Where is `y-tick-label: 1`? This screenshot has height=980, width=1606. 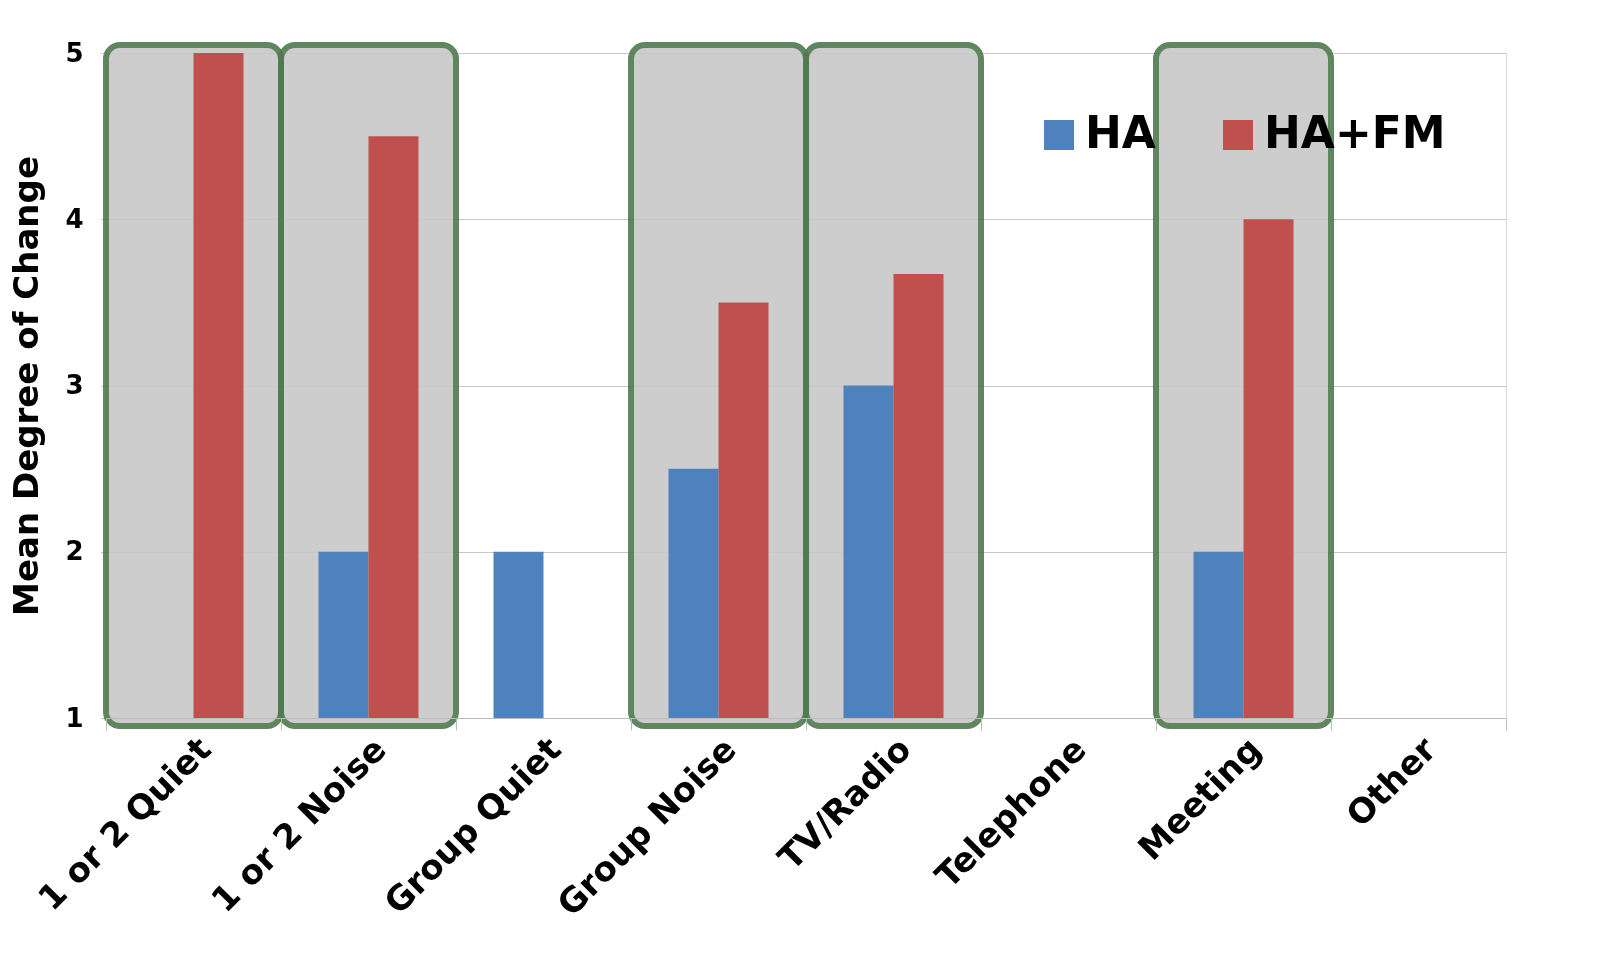 y-tick-label: 1 is located at coordinates (74, 717).